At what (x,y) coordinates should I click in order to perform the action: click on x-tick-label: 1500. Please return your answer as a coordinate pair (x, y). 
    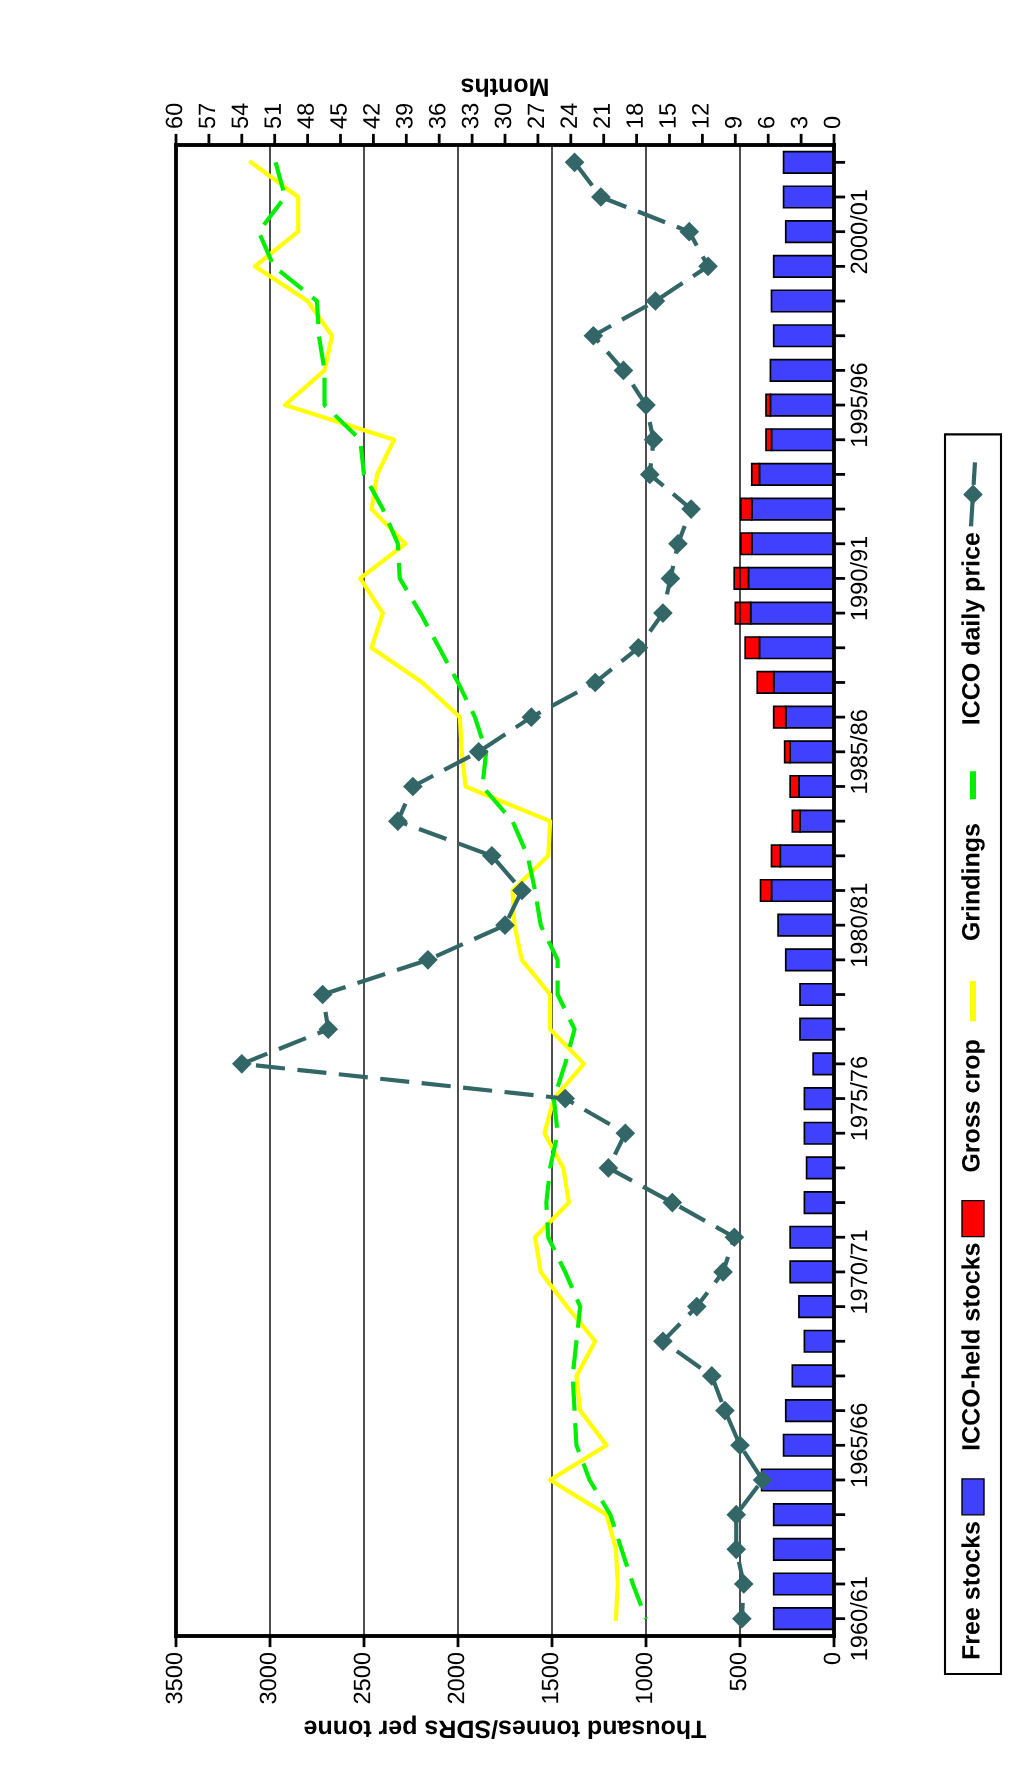
    Looking at the image, I should click on (550, 1677).